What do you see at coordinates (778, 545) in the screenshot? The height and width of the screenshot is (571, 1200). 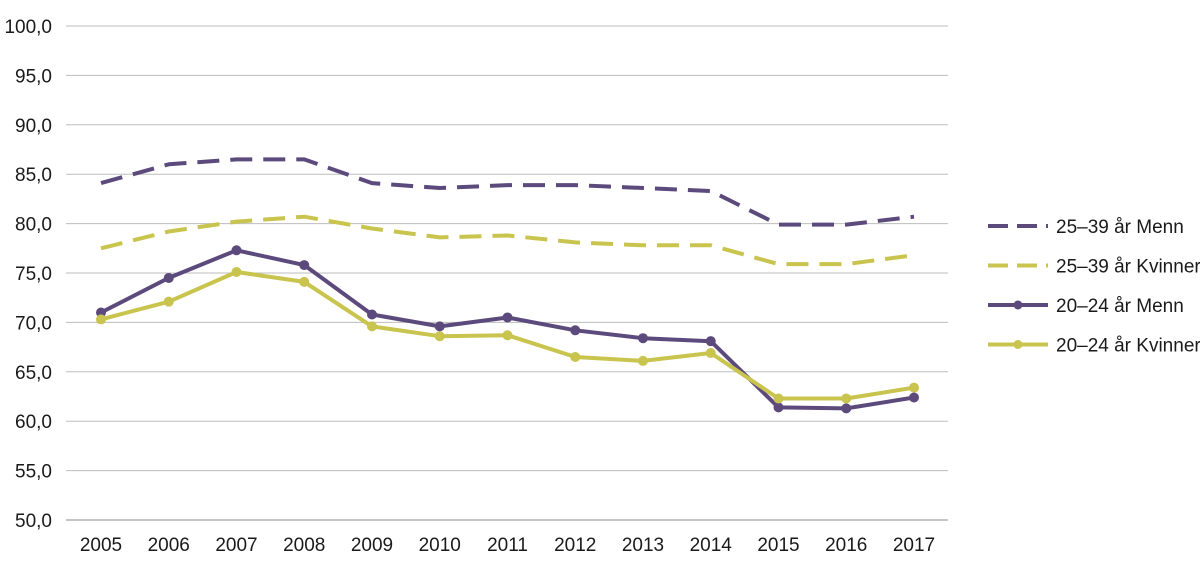 I see `x-tick-label: 2015` at bounding box center [778, 545].